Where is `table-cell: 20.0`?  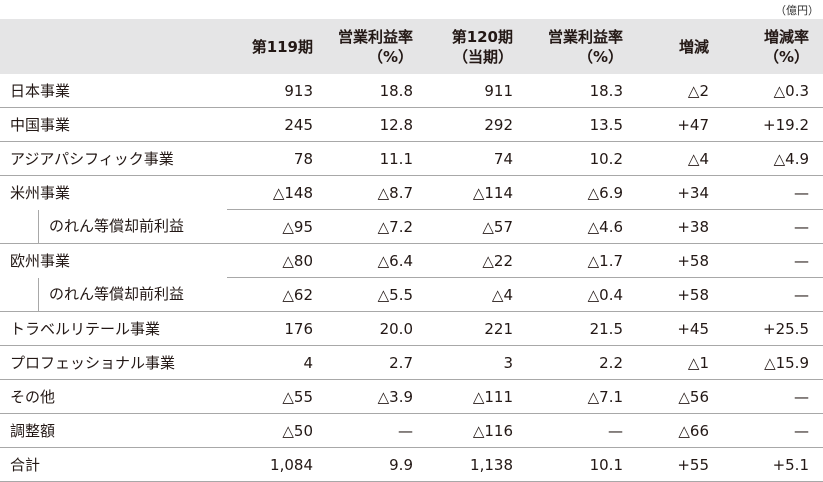
table-cell: 20.0 is located at coordinates (377, 328).